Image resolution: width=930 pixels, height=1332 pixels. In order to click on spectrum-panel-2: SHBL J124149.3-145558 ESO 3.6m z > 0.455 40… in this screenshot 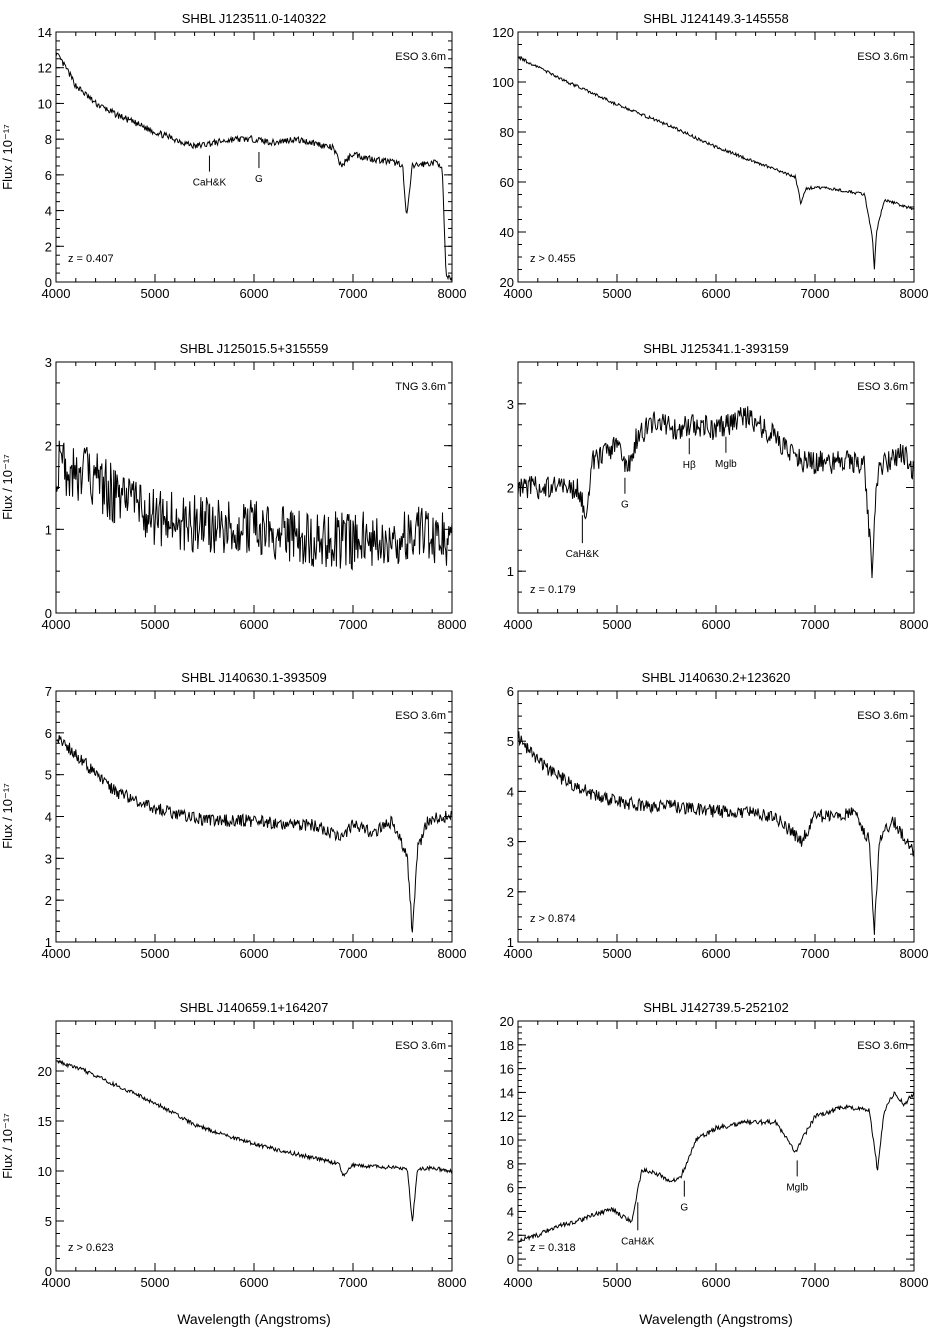, I will do `click(710, 156)`.